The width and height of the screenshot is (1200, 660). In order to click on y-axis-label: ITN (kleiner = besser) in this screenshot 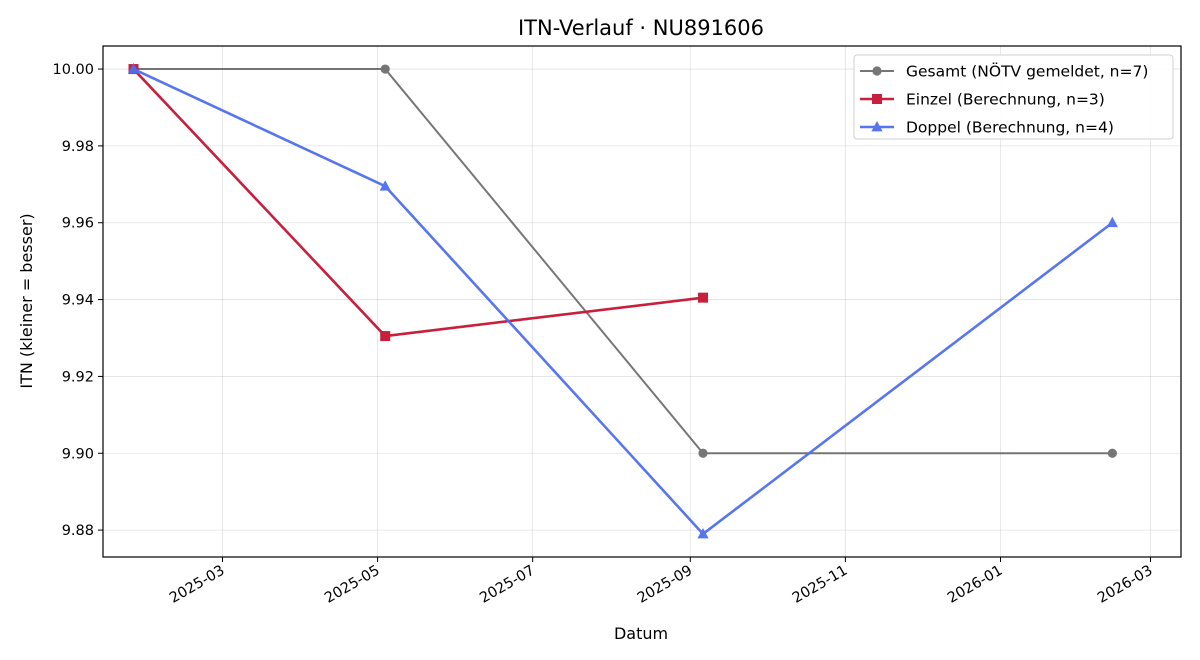, I will do `click(26, 300)`.